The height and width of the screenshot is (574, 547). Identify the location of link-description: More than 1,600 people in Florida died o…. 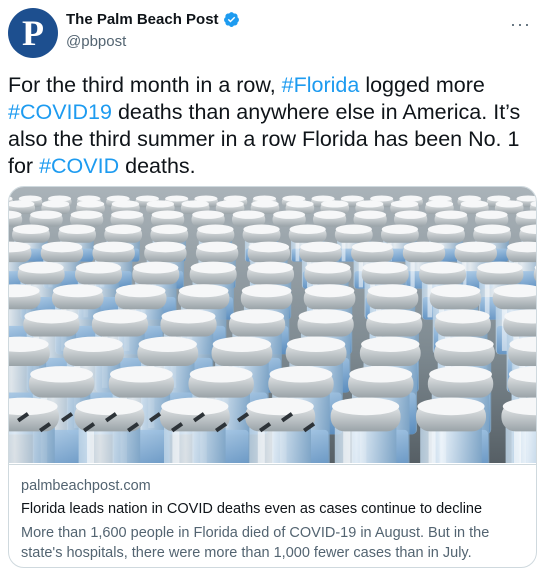
(255, 543).